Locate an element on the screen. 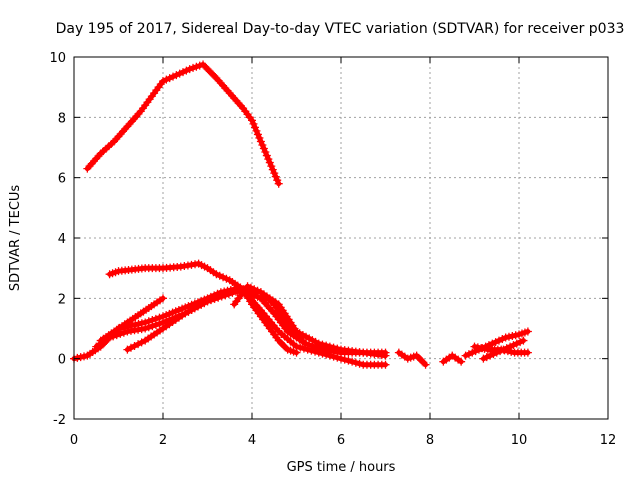 The image size is (640, 480). y-tick-label: 2 is located at coordinates (62, 299).